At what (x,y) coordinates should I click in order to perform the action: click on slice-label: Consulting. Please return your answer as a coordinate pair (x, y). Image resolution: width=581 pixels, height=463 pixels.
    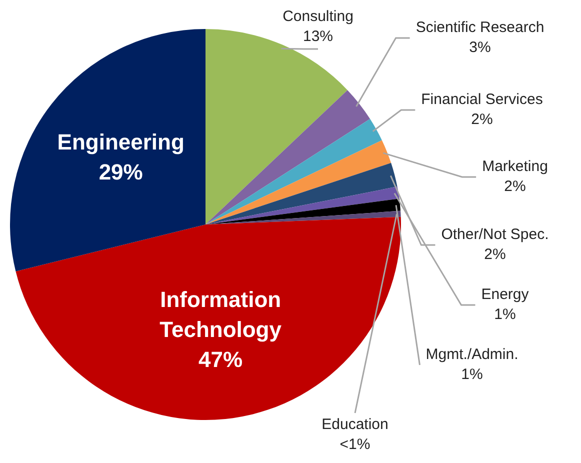
    Looking at the image, I should click on (318, 17).